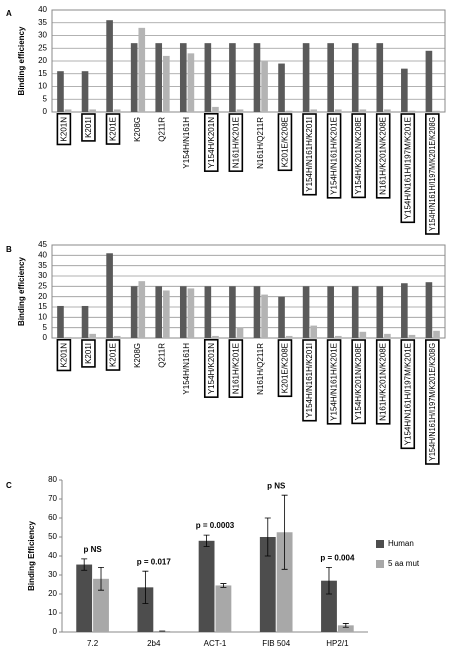  I want to click on y-tick-label: 70, so click(52, 498).